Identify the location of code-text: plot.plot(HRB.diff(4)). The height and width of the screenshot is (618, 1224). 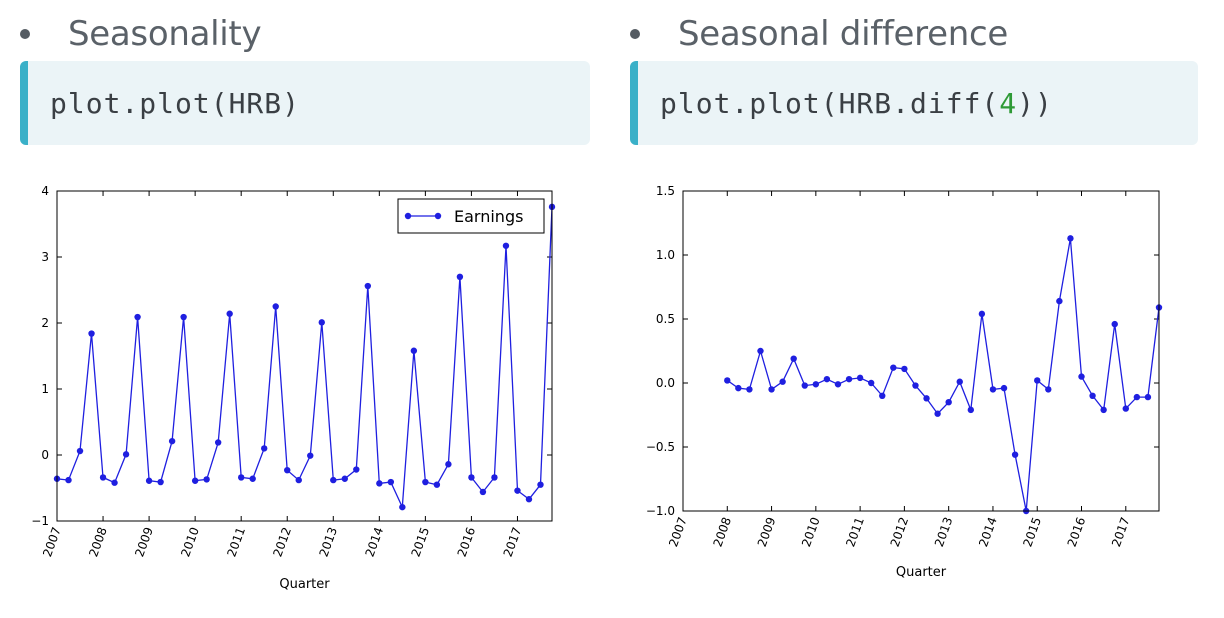
(856, 103).